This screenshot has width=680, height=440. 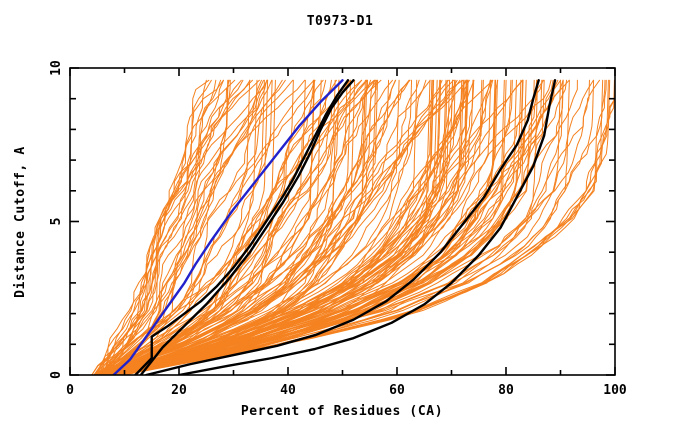 I want to click on x-axis-title: Percent of Residues (CA), so click(x=342, y=411).